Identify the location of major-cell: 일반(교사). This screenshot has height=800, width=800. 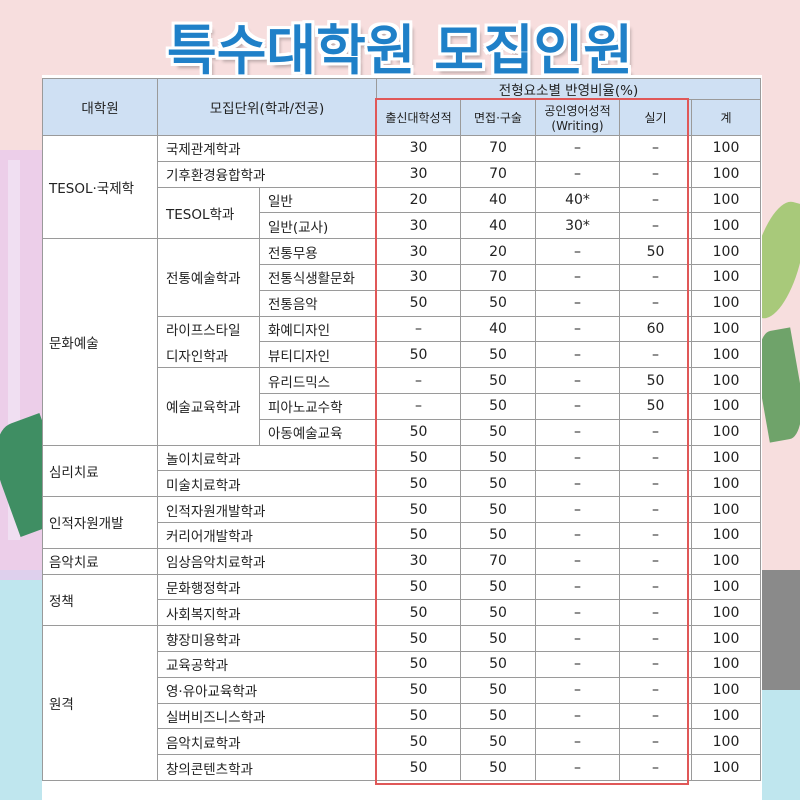
(318, 226).